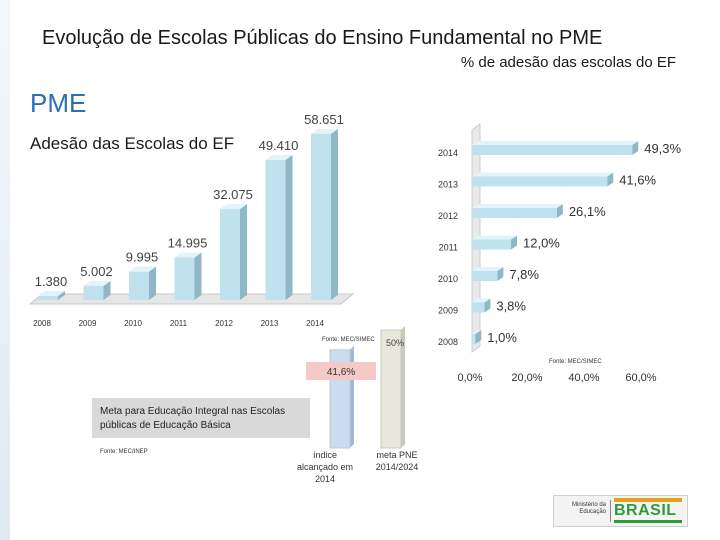  Describe the element at coordinates (132, 143) in the screenshot. I see `adesao-label: Adesão das Escolas do EF` at that location.